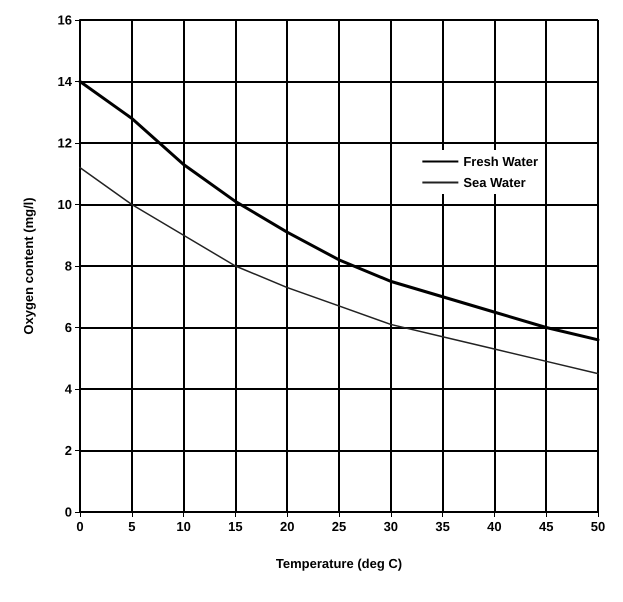 Image resolution: width=623 pixels, height=602 pixels. Describe the element at coordinates (68, 327) in the screenshot. I see `y-tick-label: 6` at that location.